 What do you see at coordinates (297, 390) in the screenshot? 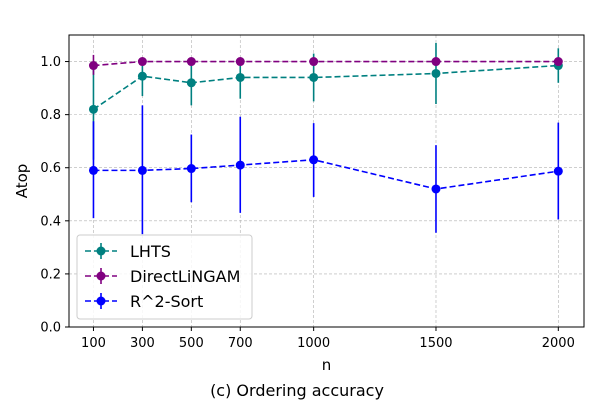
I see `figure-caption: (c) Ordering accuracy` at bounding box center [297, 390].